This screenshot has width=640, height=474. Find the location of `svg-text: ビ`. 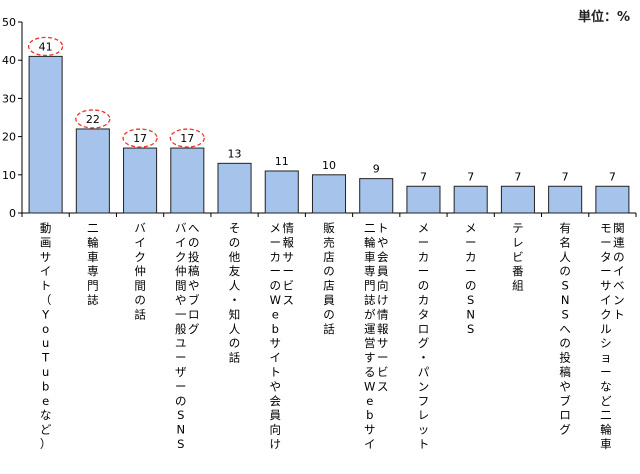

svg-text: ビ is located at coordinates (383, 372).